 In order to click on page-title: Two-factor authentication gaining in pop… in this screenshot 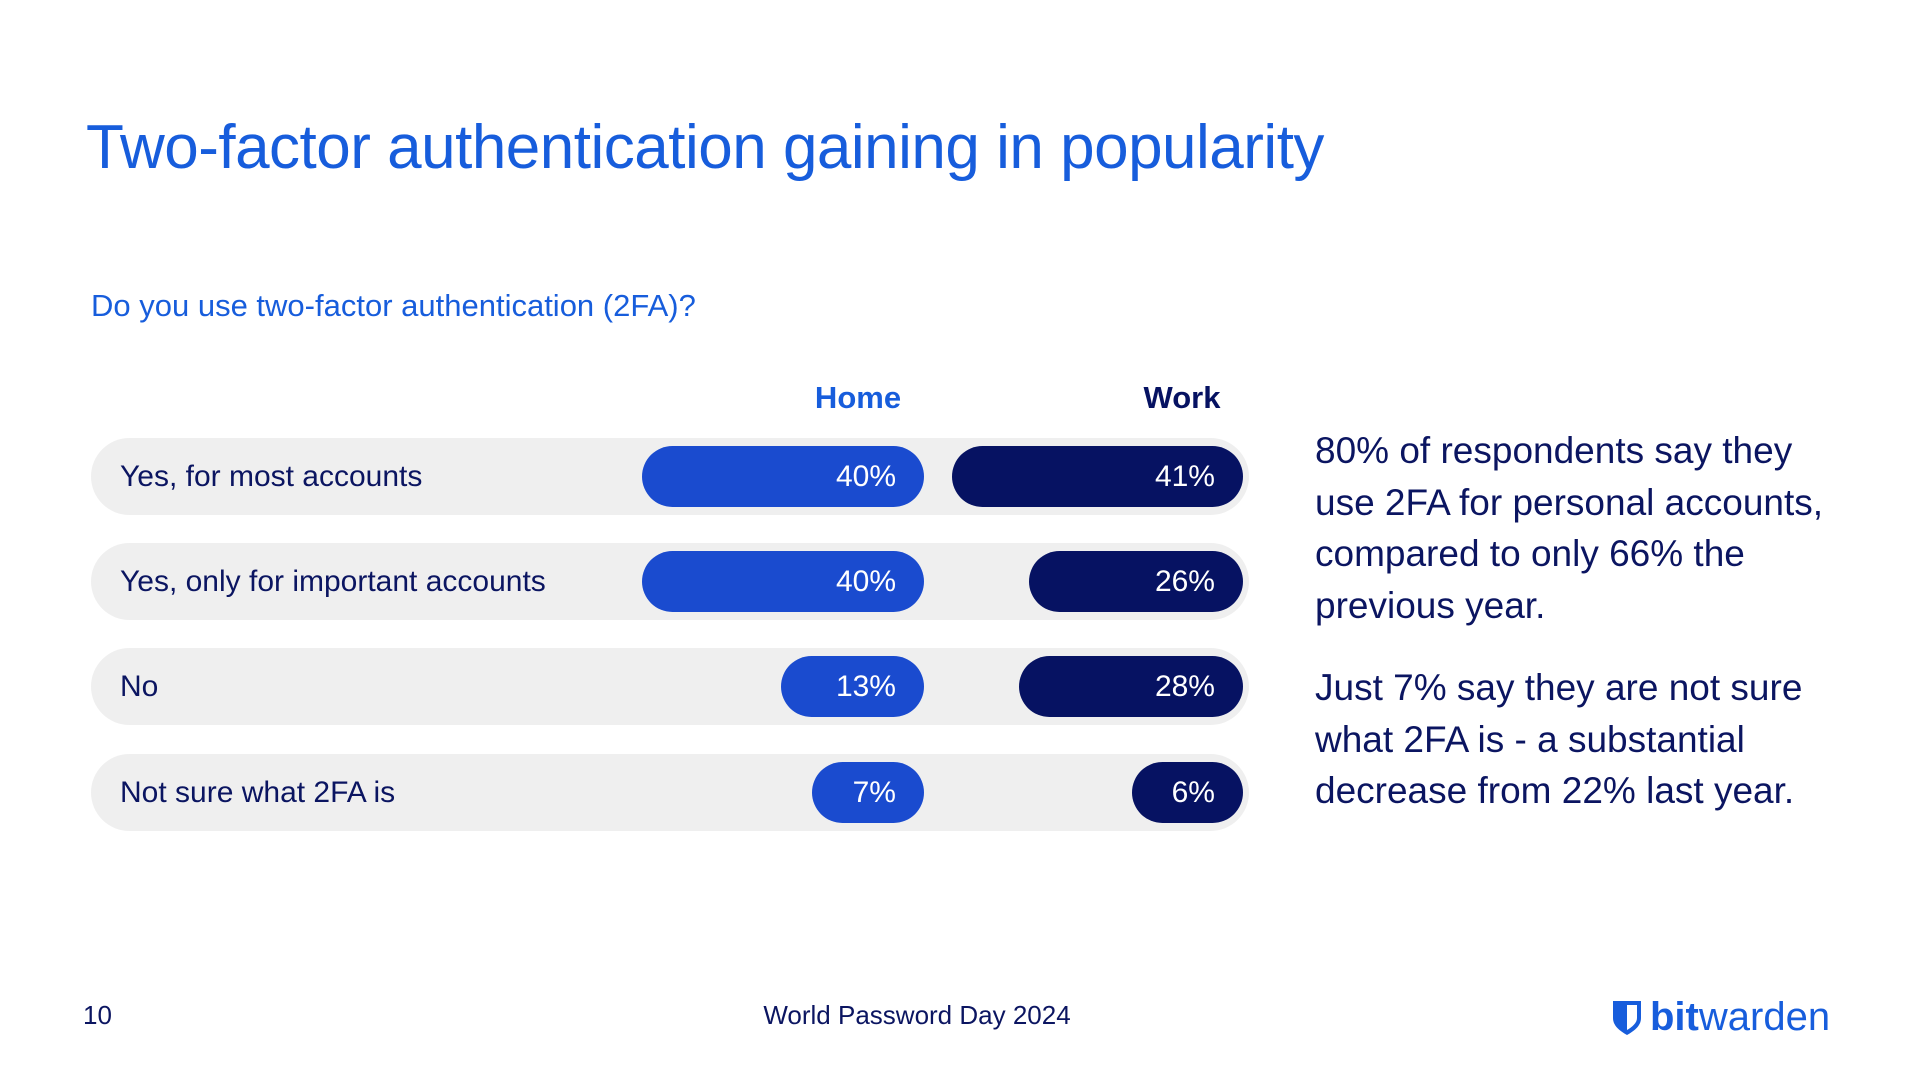, I will do `click(705, 147)`.